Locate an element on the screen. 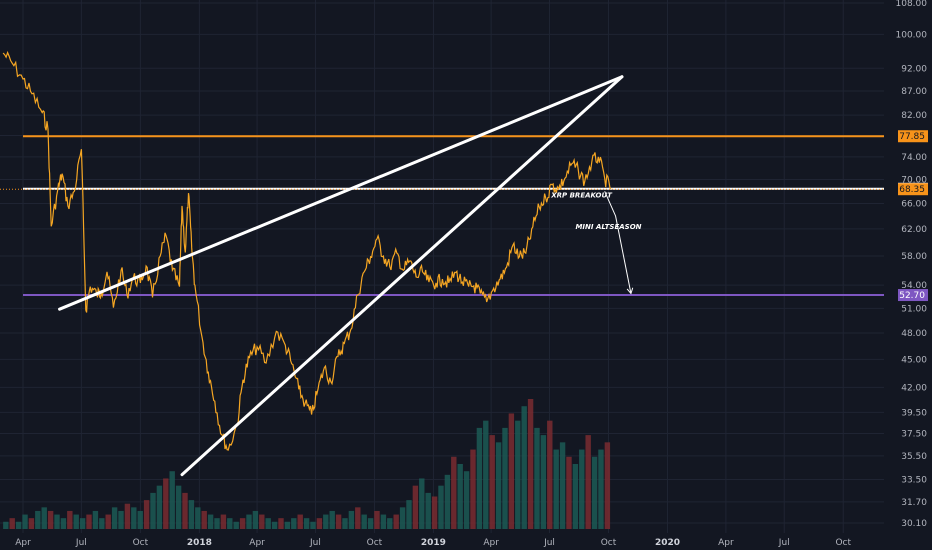  y-tick-label: 48.00 is located at coordinates (914, 334).